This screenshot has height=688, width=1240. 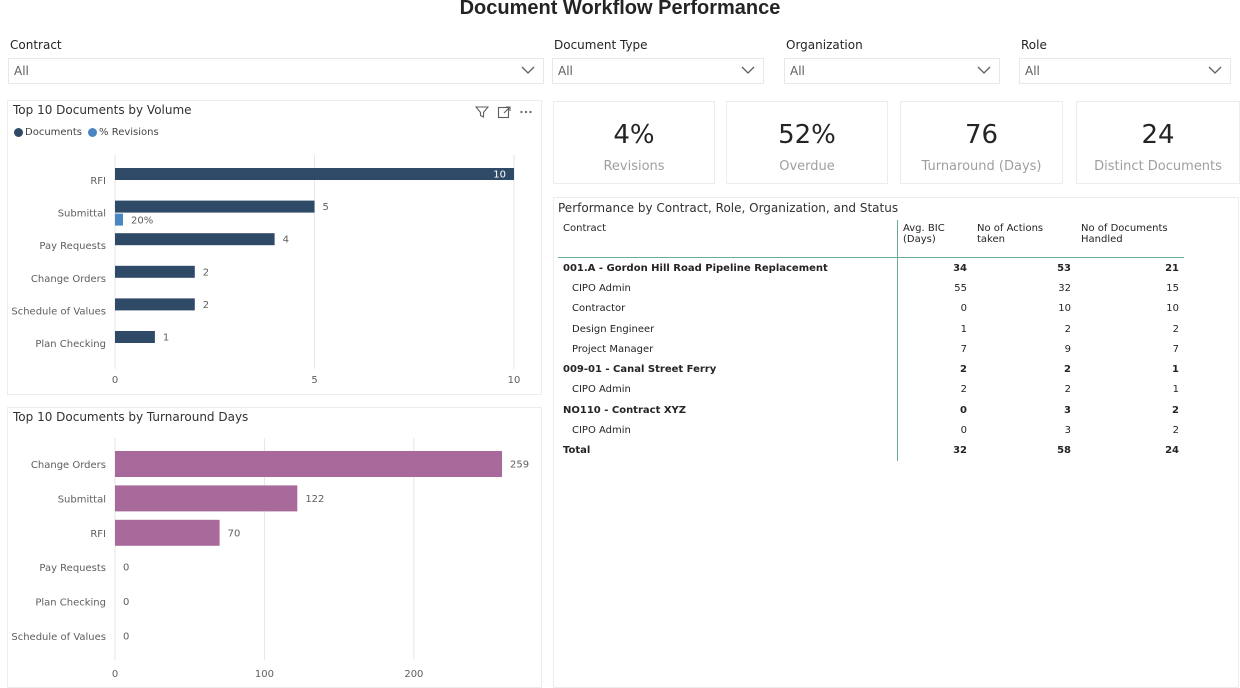 I want to click on kpi-label: Revisions, so click(x=634, y=166).